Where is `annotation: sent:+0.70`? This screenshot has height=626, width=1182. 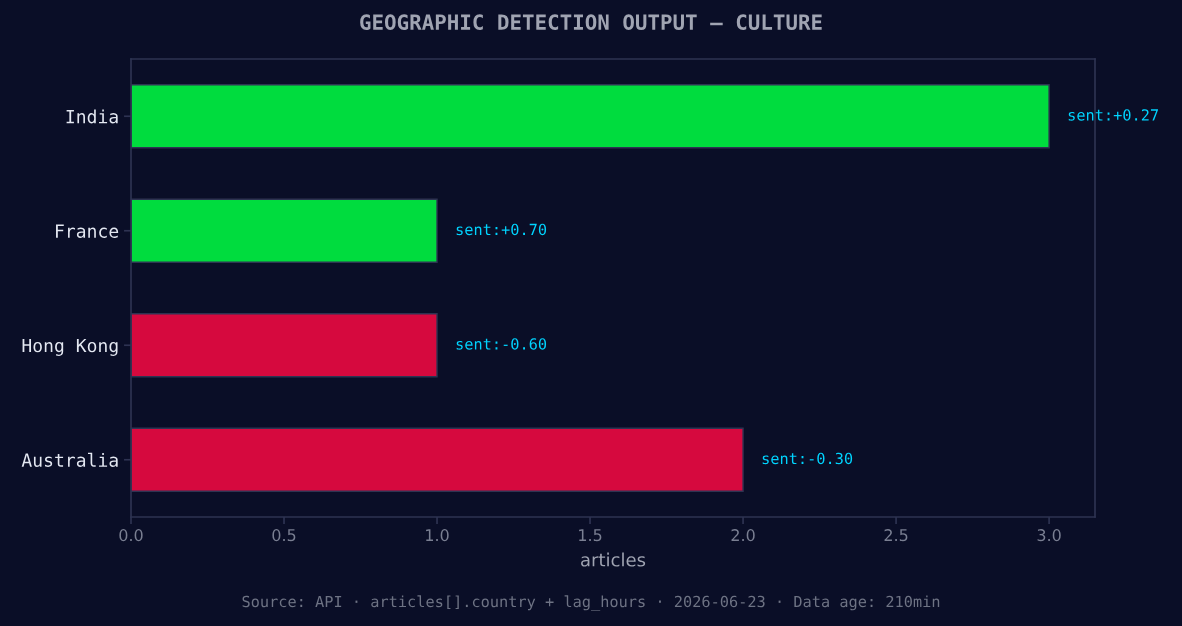
annotation: sent:+0.70 is located at coordinates (501, 229).